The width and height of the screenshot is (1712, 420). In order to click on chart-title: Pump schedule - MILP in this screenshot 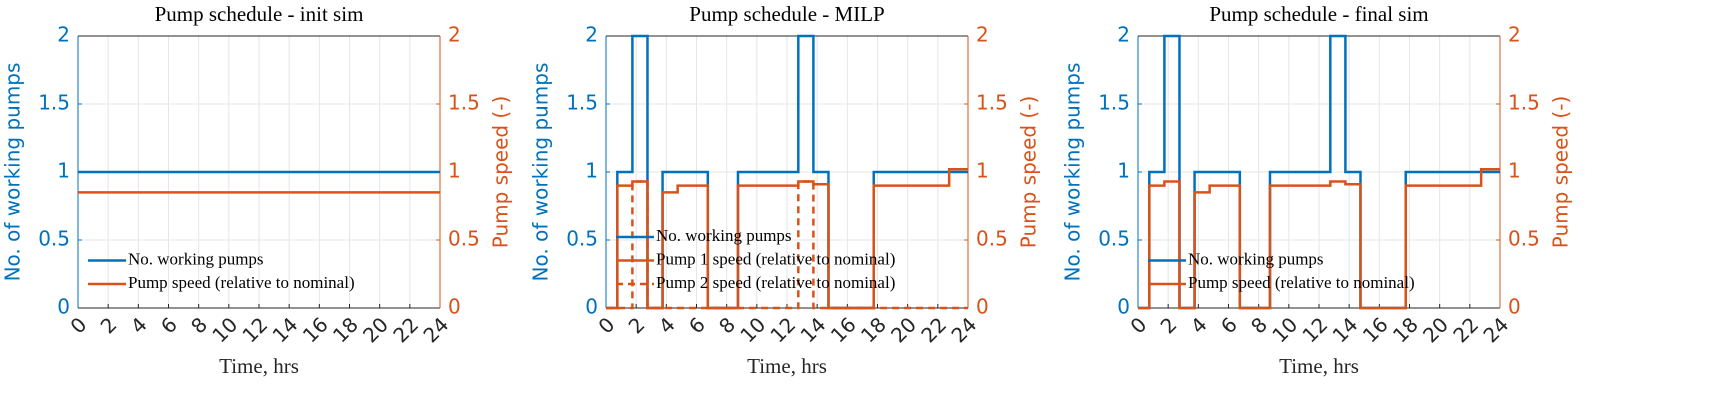, I will do `click(786, 14)`.